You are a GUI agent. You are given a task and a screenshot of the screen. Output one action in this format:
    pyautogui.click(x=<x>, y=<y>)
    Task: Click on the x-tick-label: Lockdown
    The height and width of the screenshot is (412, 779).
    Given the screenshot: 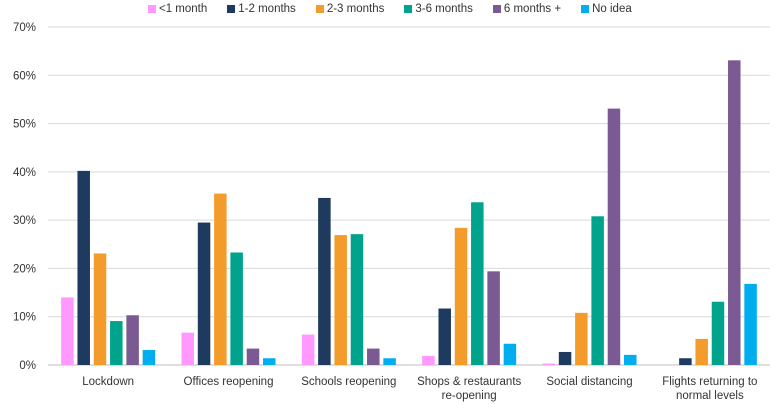 What is the action you would take?
    pyautogui.click(x=108, y=382)
    